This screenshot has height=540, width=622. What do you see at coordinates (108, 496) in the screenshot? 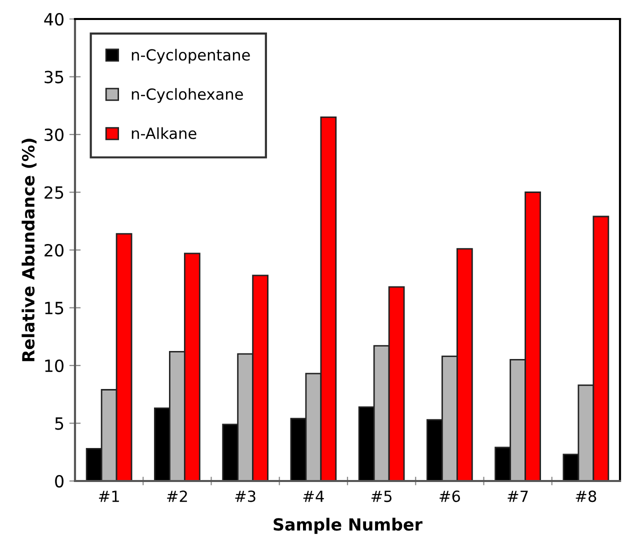
I see `x-tick-label: #1` at bounding box center [108, 496].